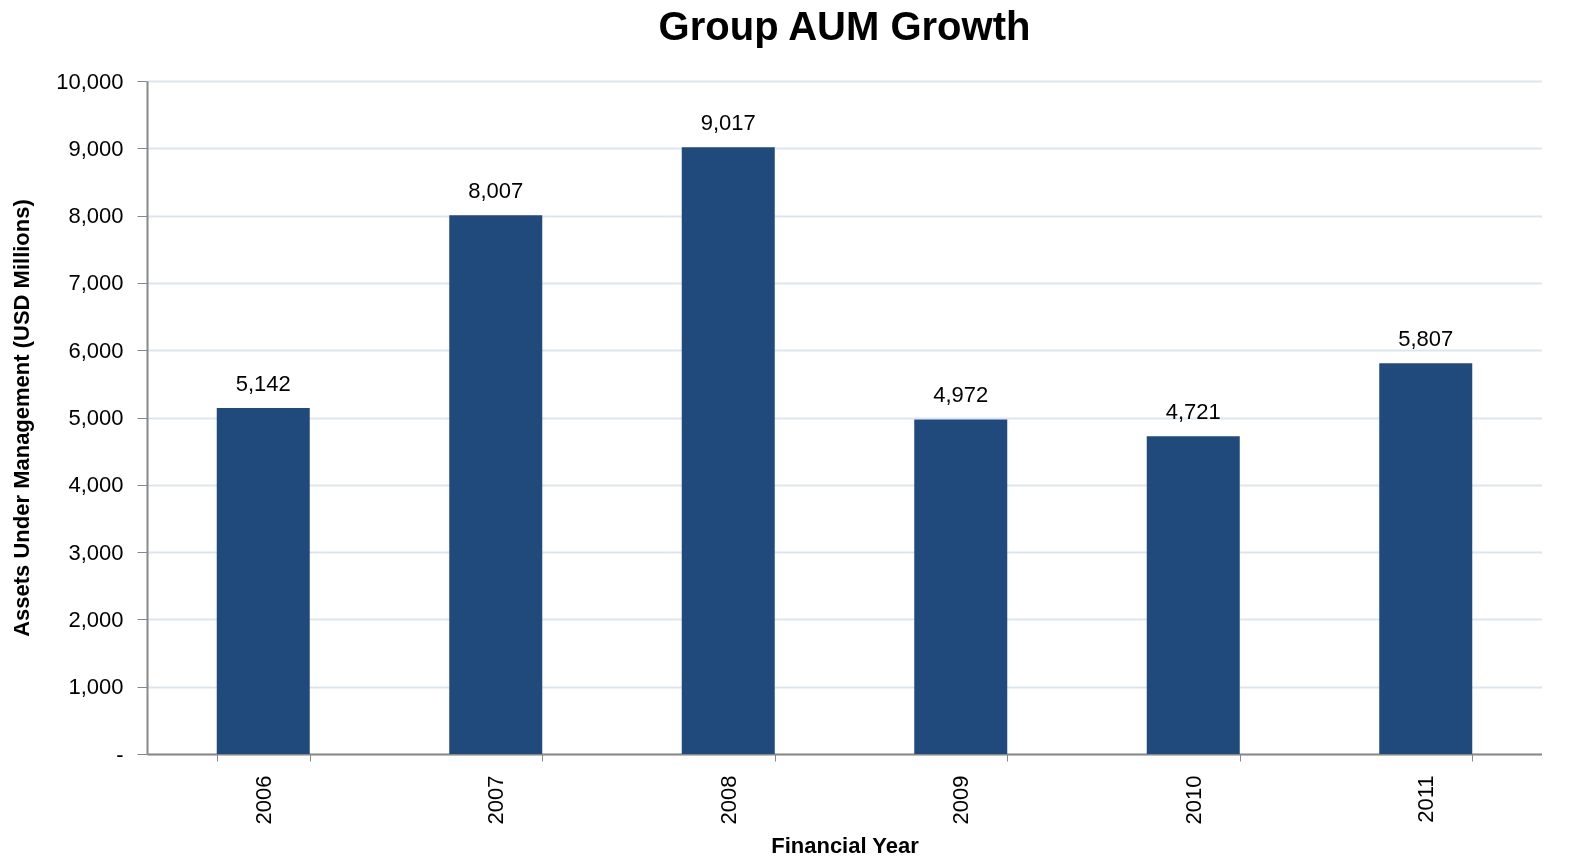 The width and height of the screenshot is (1582, 859). Describe the element at coordinates (96, 619) in the screenshot. I see `y-tick-label: 2,000` at that location.